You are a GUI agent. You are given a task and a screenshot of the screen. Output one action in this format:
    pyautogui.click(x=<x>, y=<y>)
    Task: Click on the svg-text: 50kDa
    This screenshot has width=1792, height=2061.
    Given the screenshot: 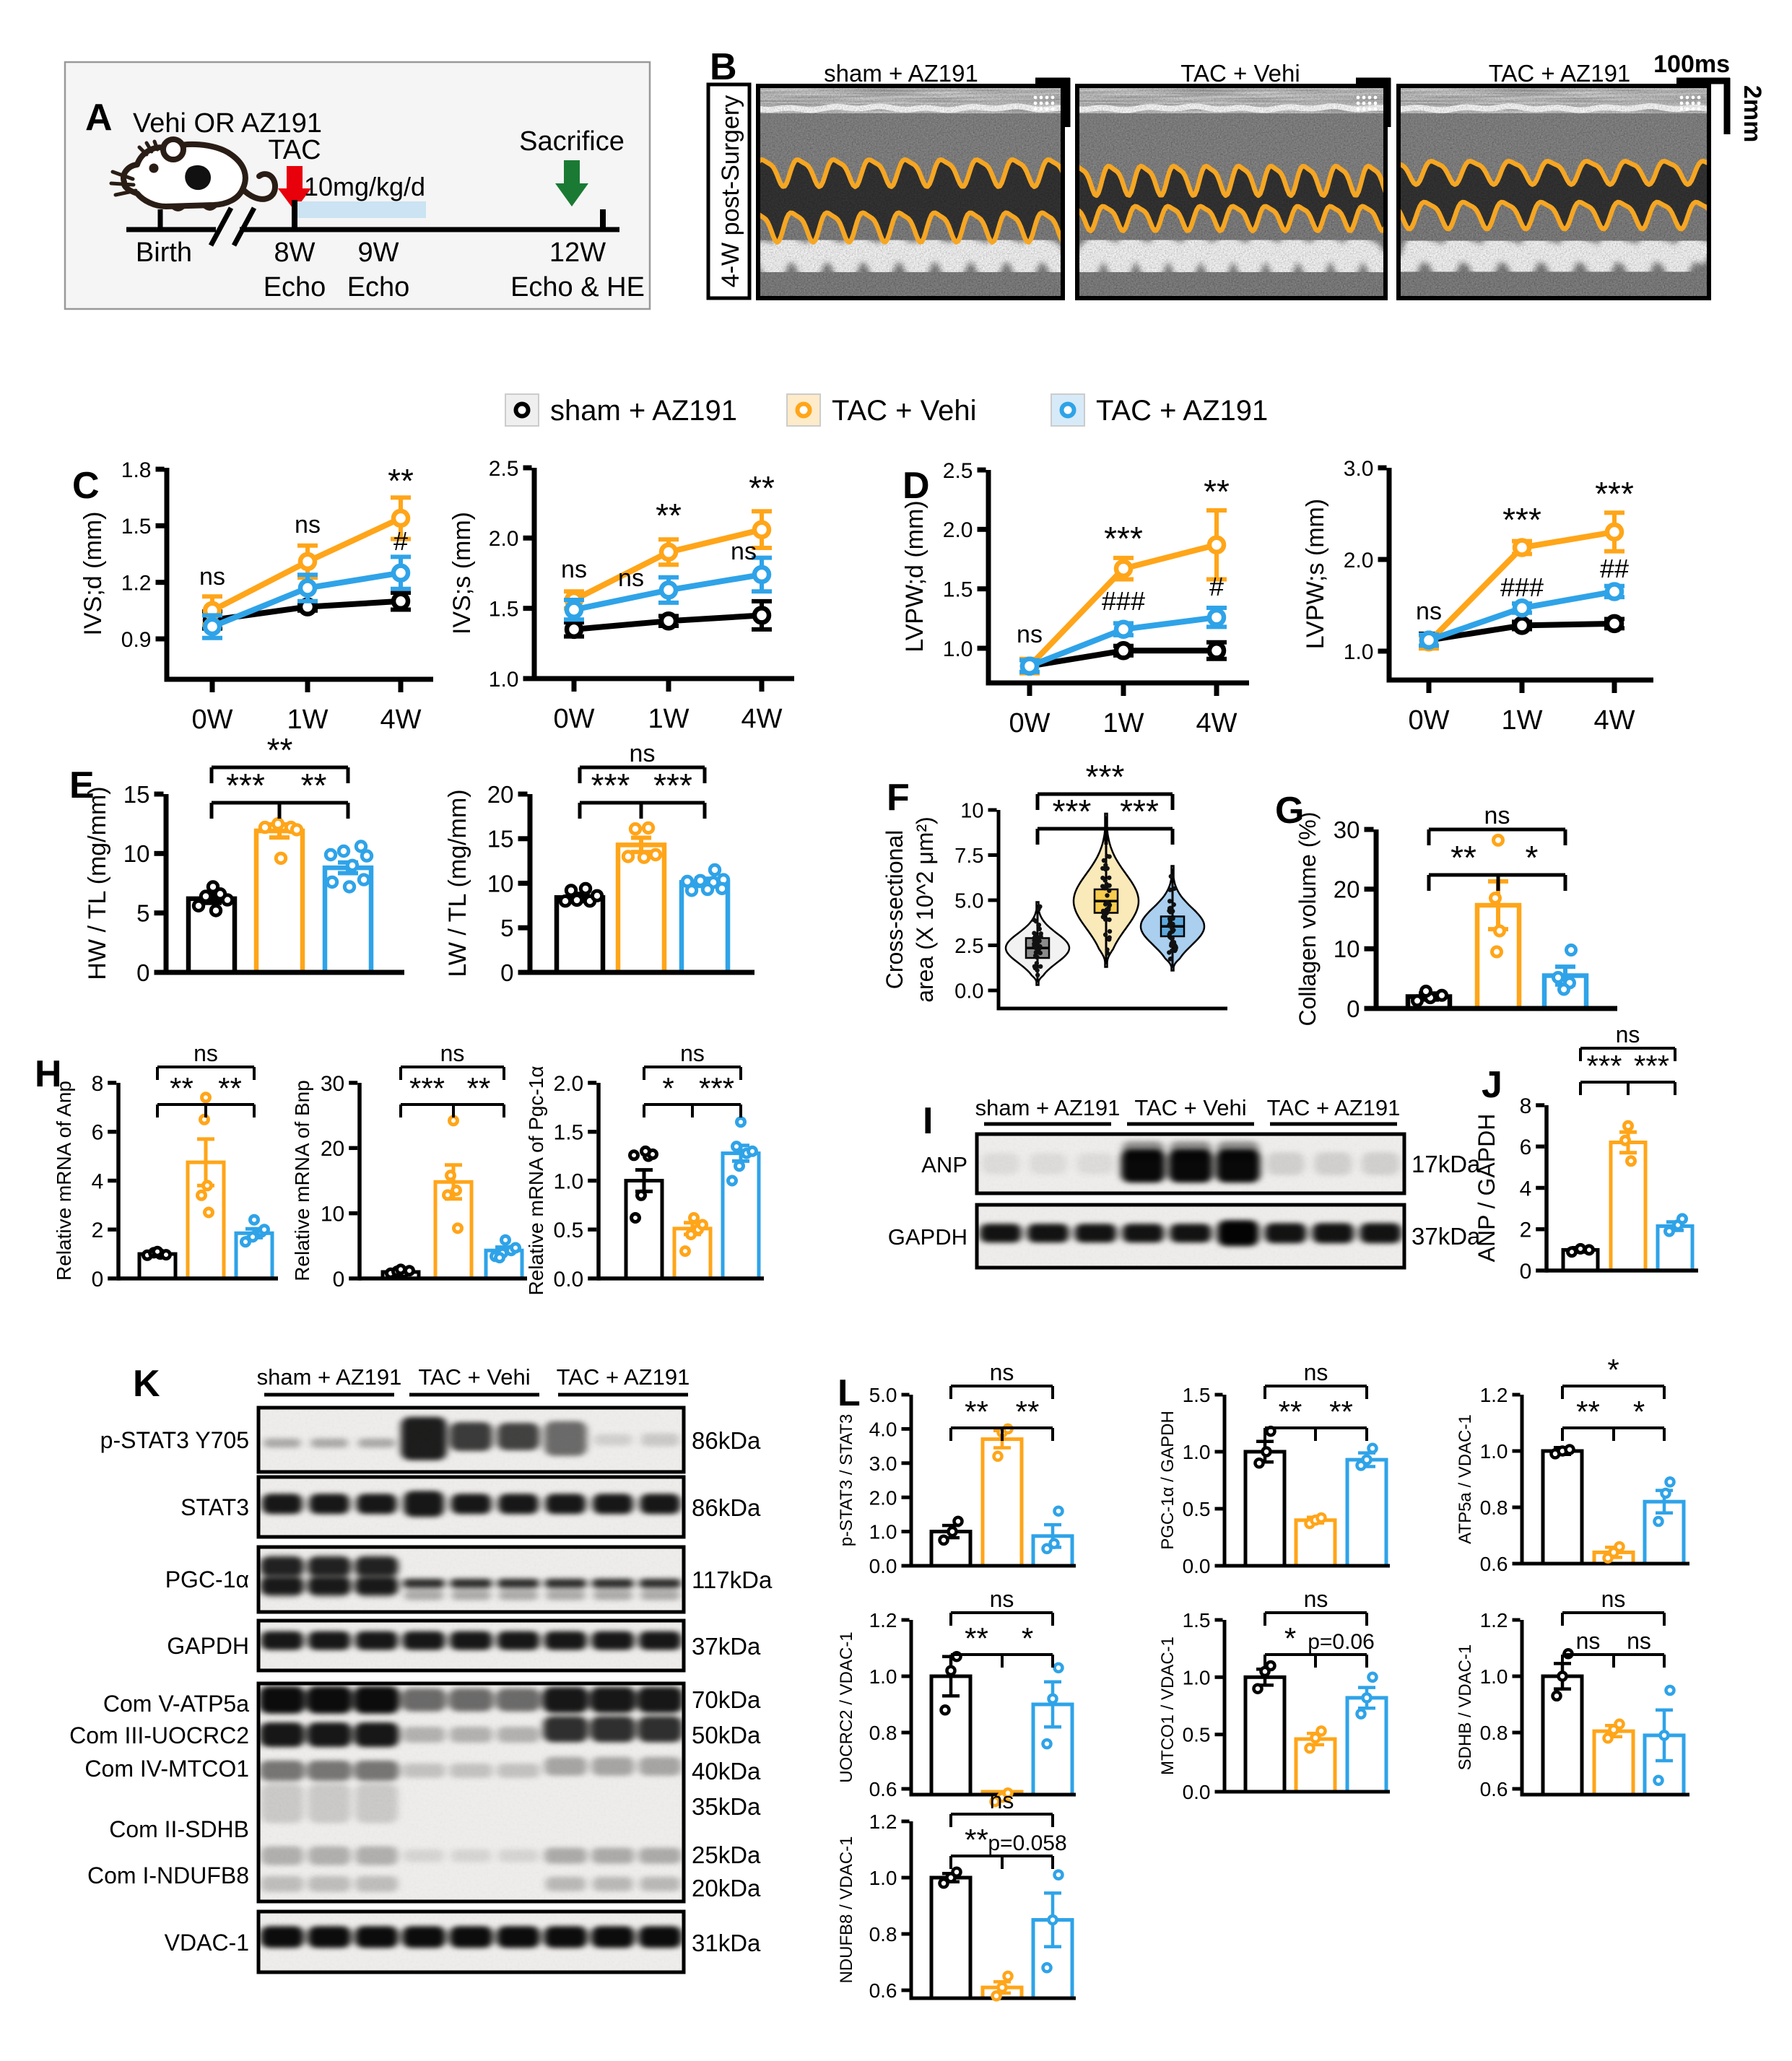 What is the action you would take?
    pyautogui.click(x=726, y=1735)
    